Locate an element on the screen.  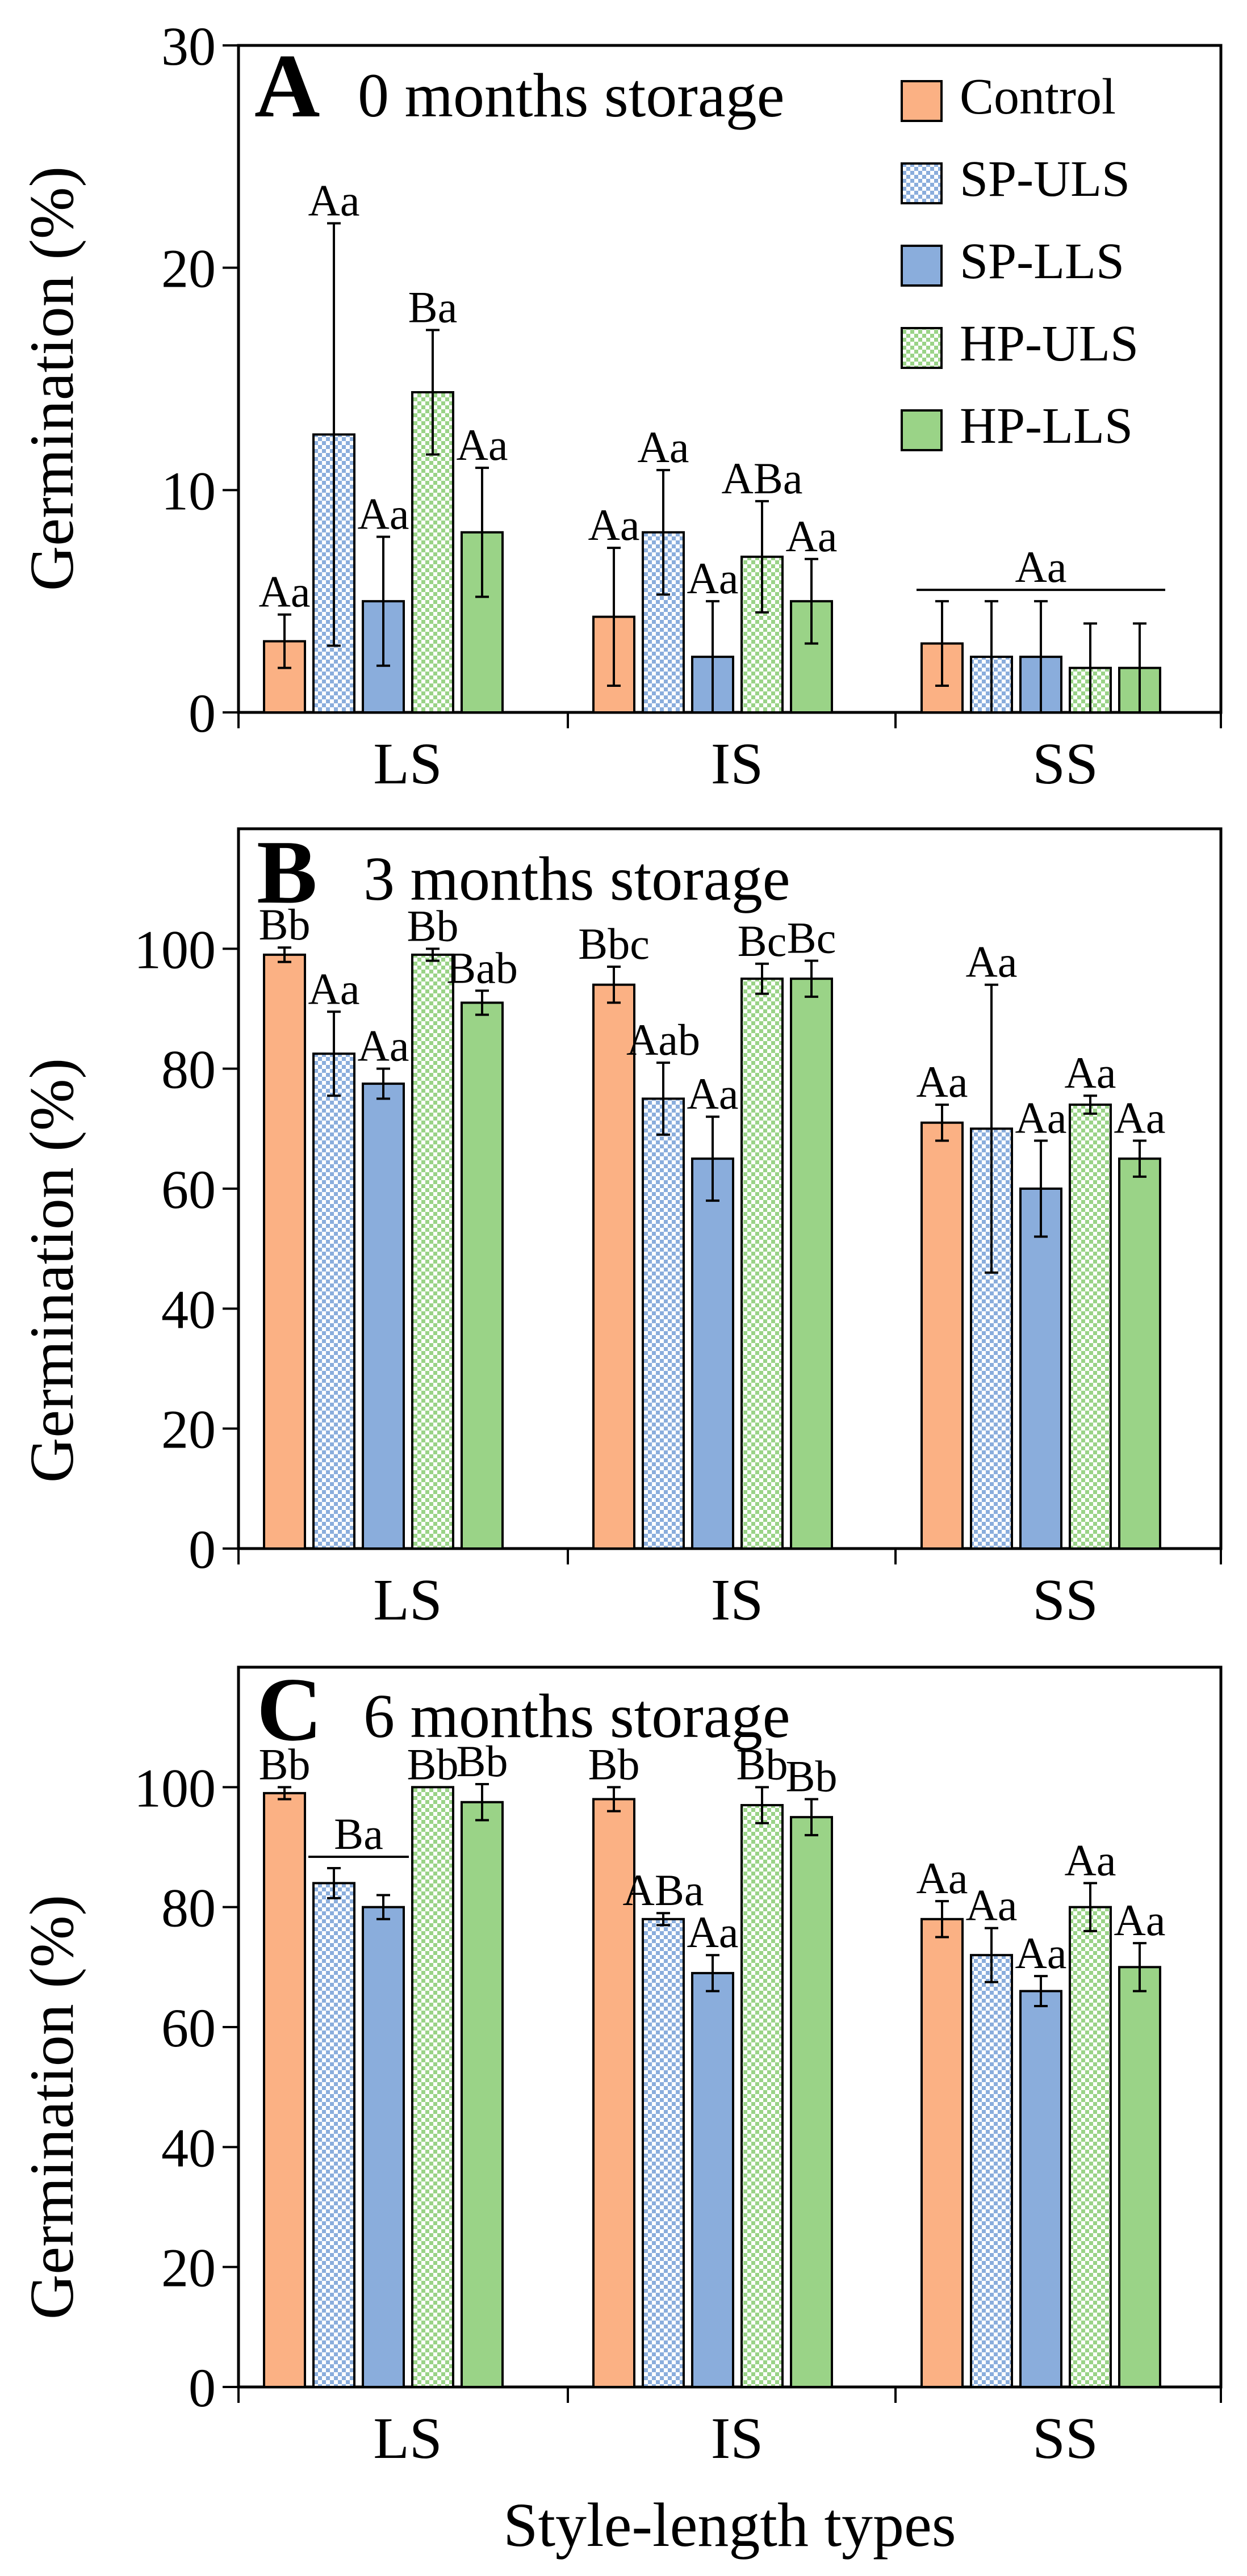
panel-b-title: 3 months storage is located at coordinates (576, 878).